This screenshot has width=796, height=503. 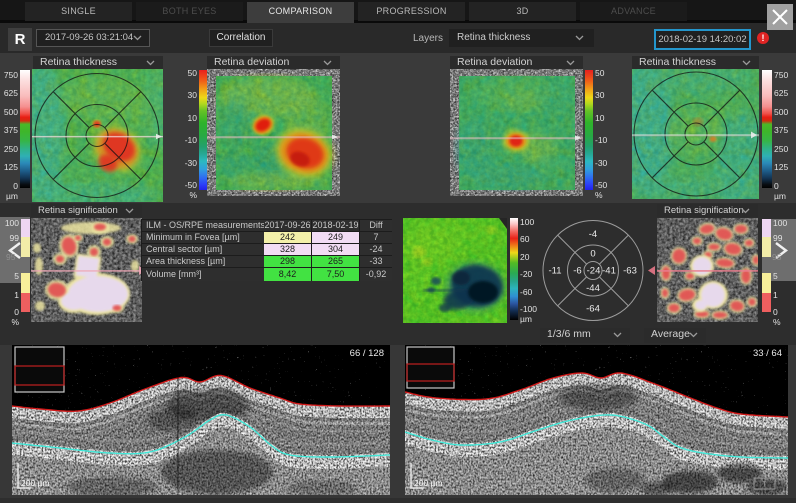 I want to click on svg-text: -63, so click(x=630, y=271).